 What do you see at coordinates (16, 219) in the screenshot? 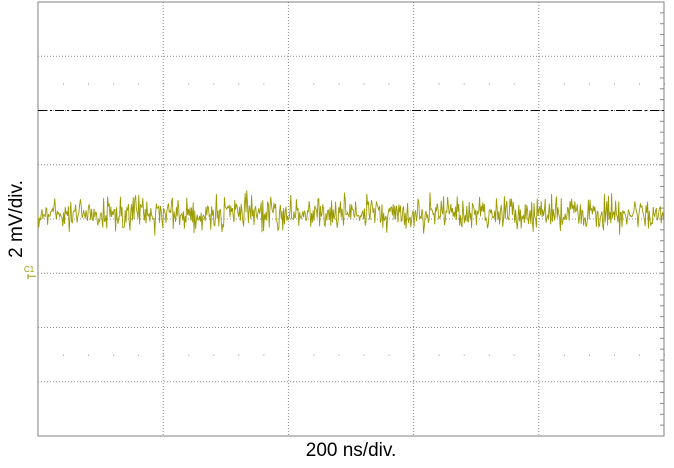
I see `y-axis-label: 2 mV/div.` at bounding box center [16, 219].